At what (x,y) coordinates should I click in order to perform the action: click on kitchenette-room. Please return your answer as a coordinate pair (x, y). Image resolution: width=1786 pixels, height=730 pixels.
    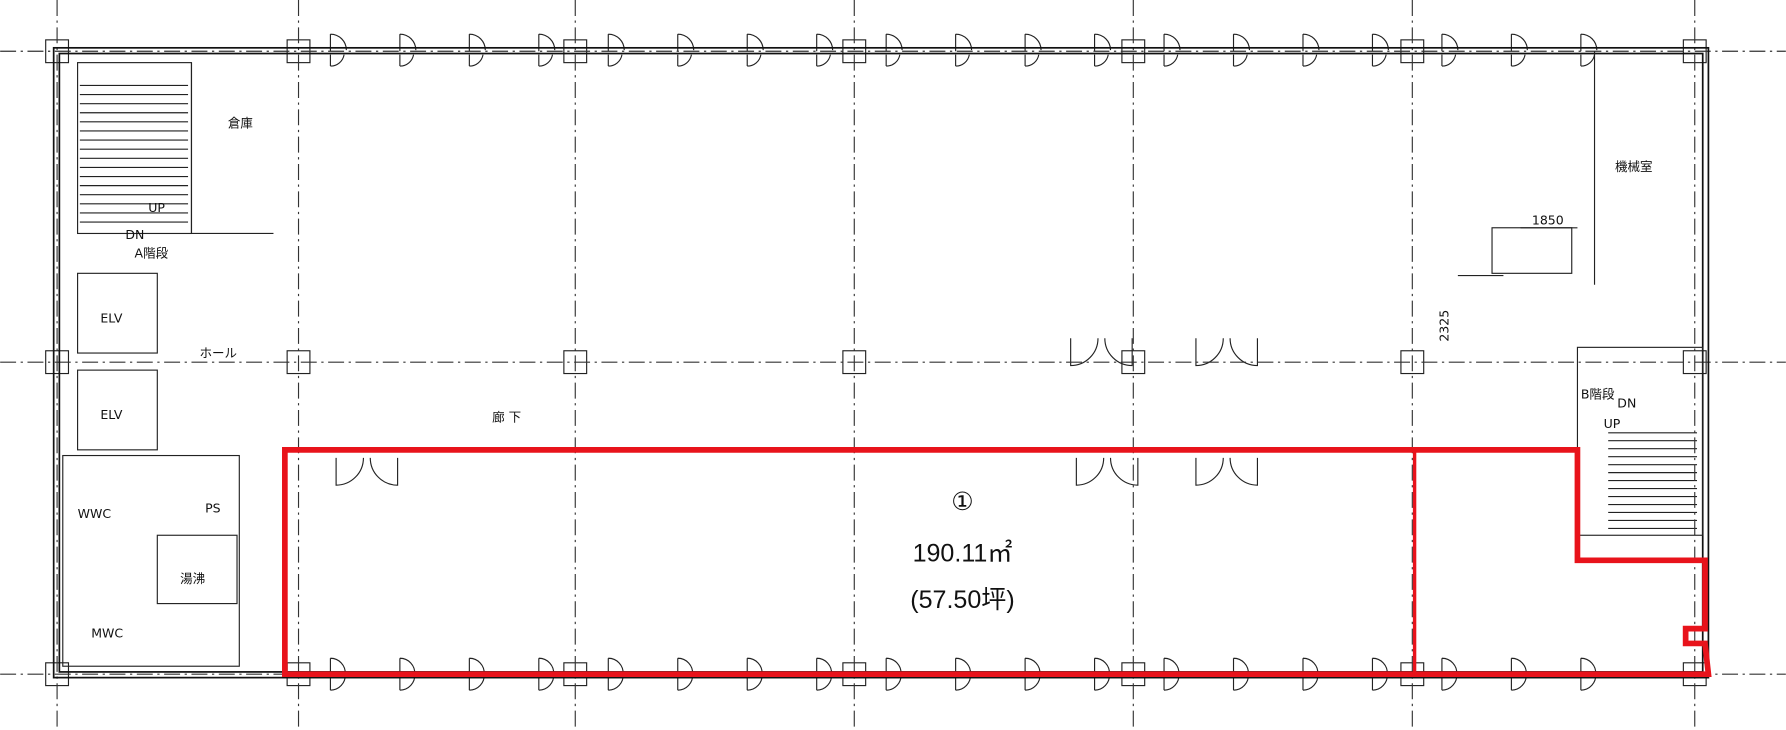
    Looking at the image, I should click on (197, 569).